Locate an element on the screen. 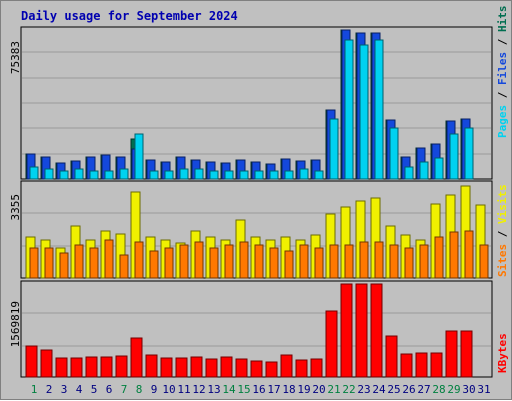 Image resolution: width=512 pixels, height=401 pixels. x-tick-label-28: 28 is located at coordinates (438, 389).